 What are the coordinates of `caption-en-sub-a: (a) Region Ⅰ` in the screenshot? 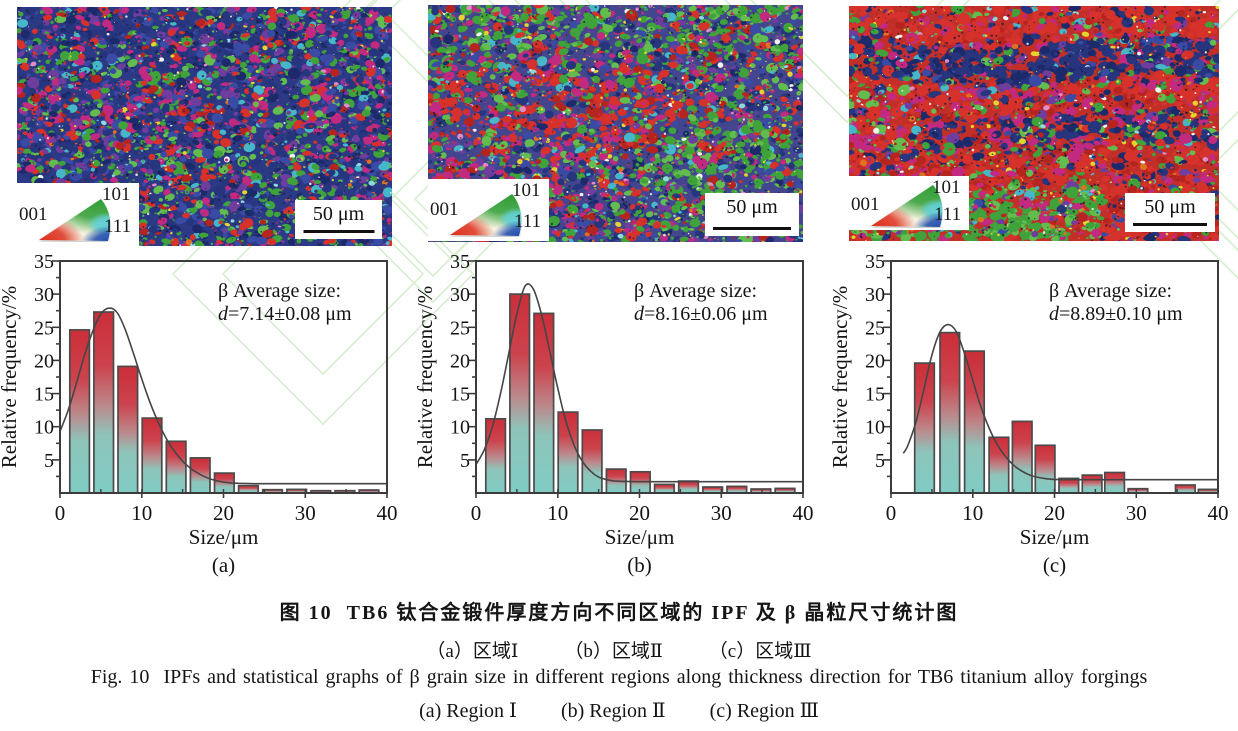 It's located at (468, 711).